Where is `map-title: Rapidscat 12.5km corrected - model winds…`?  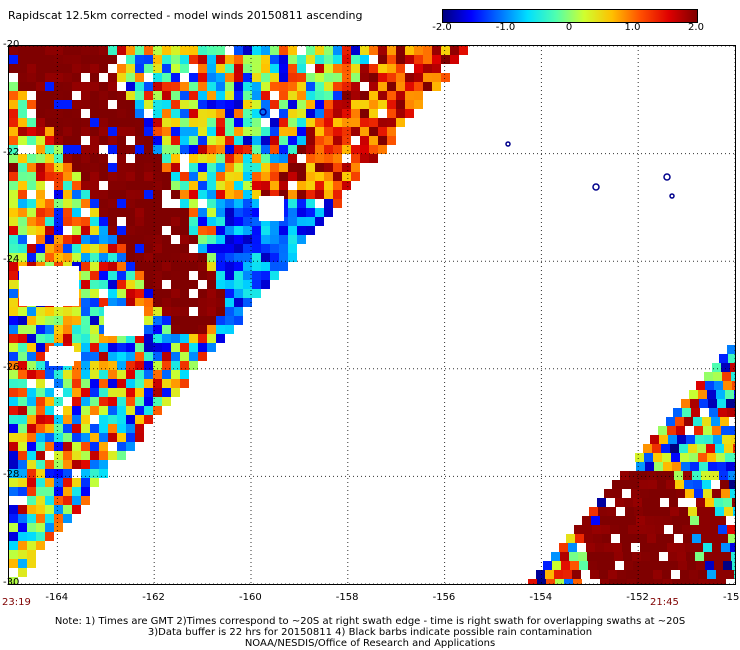
map-title: Rapidscat 12.5km corrected - model winds… is located at coordinates (185, 15).